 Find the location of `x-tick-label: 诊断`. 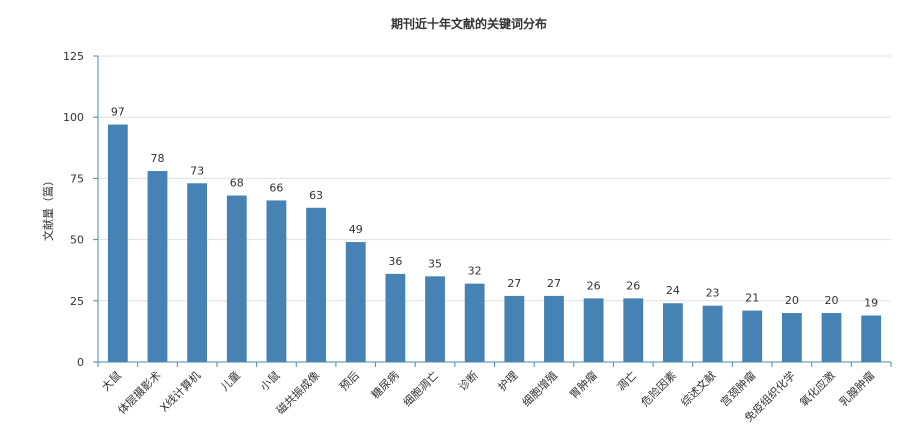

x-tick-label: 诊断 is located at coordinates (467, 380).